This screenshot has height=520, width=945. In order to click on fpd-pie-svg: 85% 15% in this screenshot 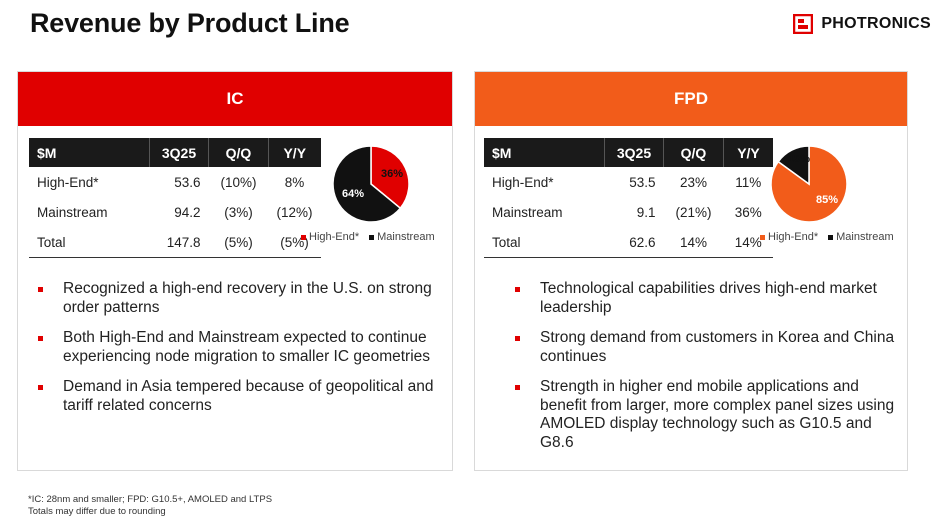, I will do `click(809, 184)`.